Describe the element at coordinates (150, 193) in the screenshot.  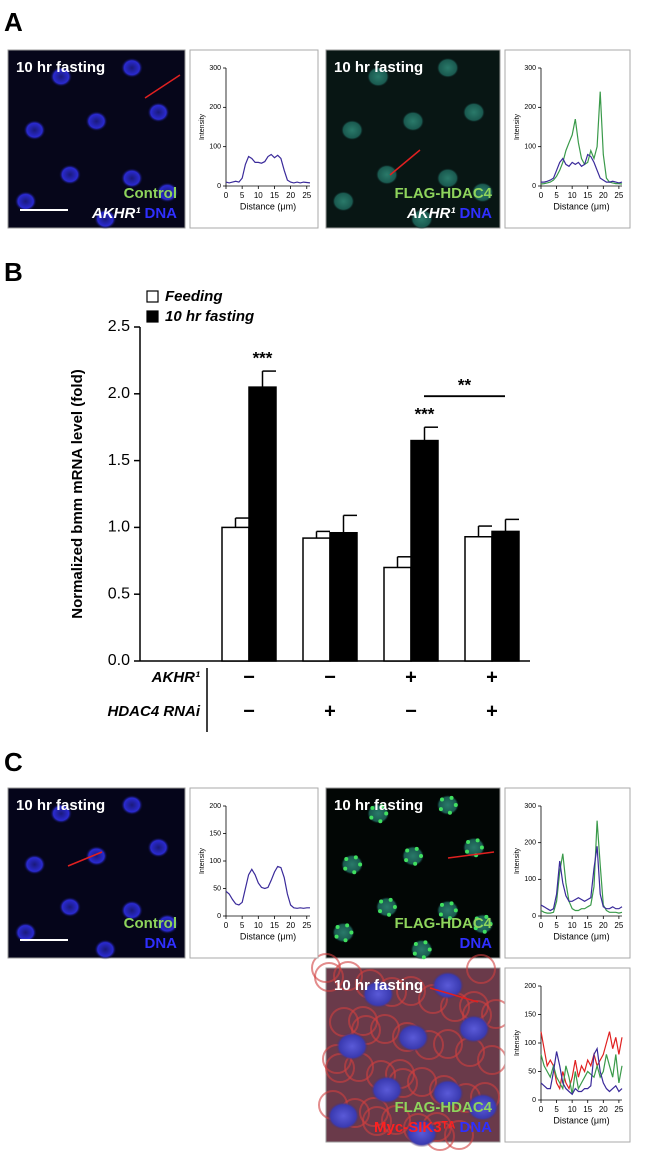
I see `image-label: Control` at that location.